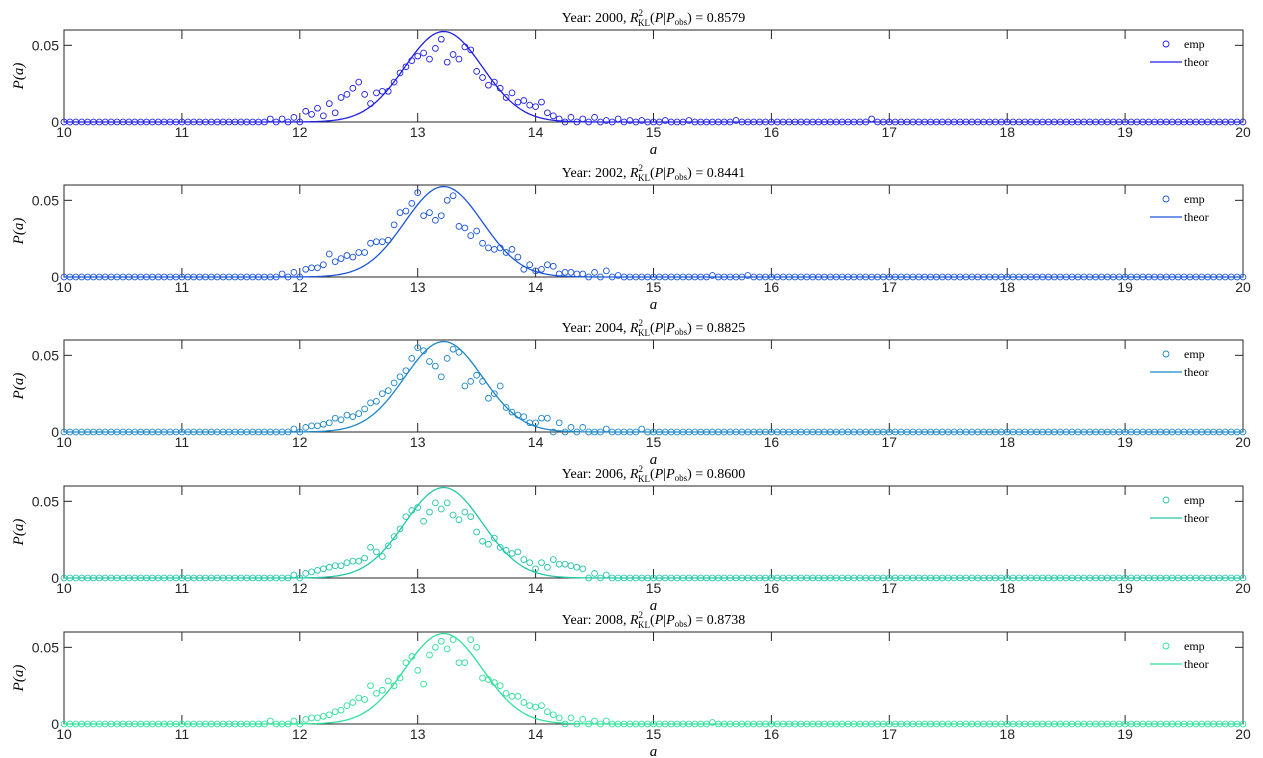 Image resolution: width=1263 pixels, height=758 pixels. I want to click on x-tick-label: 15, so click(654, 287).